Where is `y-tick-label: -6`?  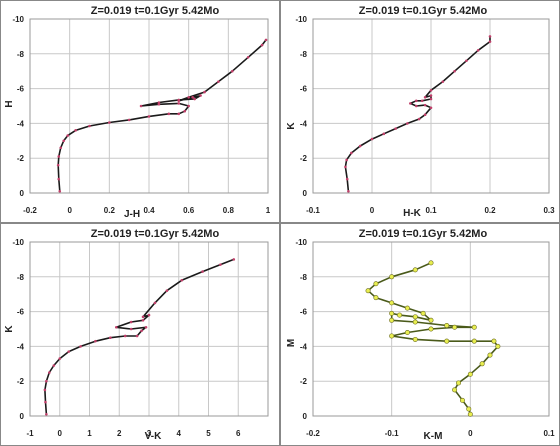 y-tick-label: -6 is located at coordinates (304, 312).